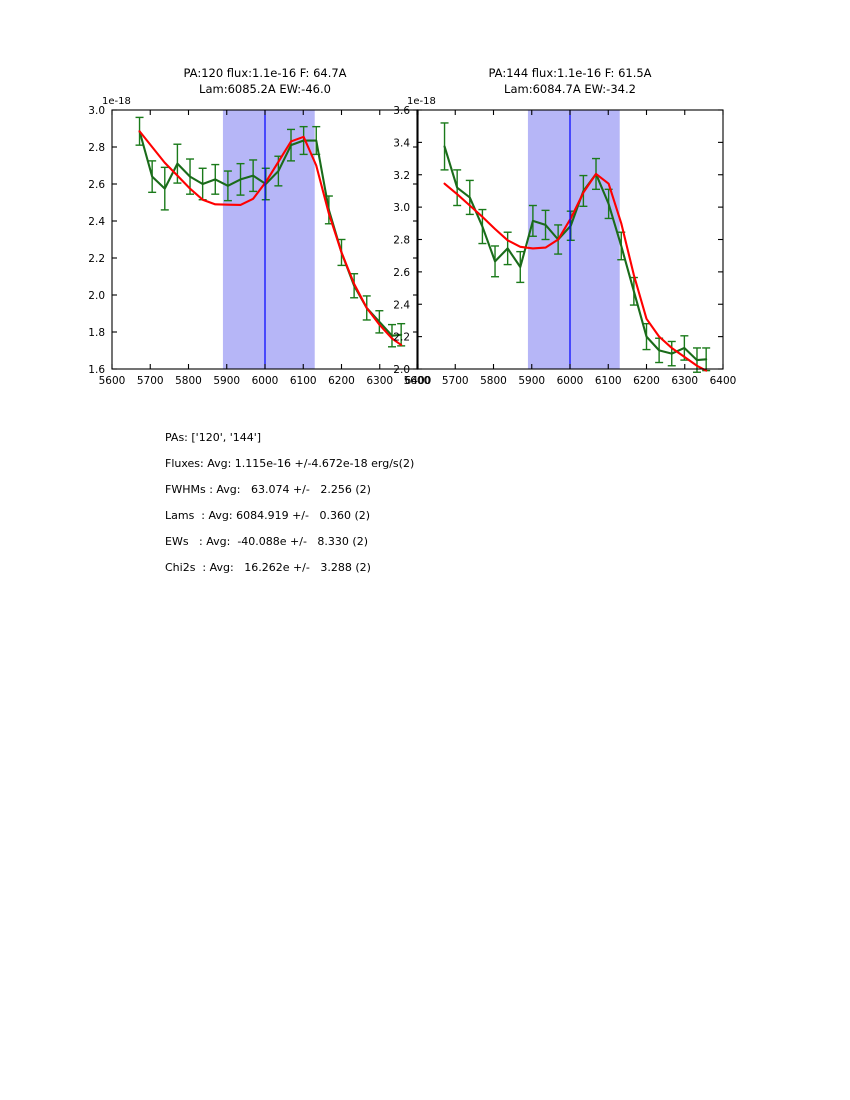 The height and width of the screenshot is (1100, 850). What do you see at coordinates (569, 73) in the screenshot?
I see `chart-title-line1: PA:144 flux:1.1e-16 F: 61.5A` at bounding box center [569, 73].